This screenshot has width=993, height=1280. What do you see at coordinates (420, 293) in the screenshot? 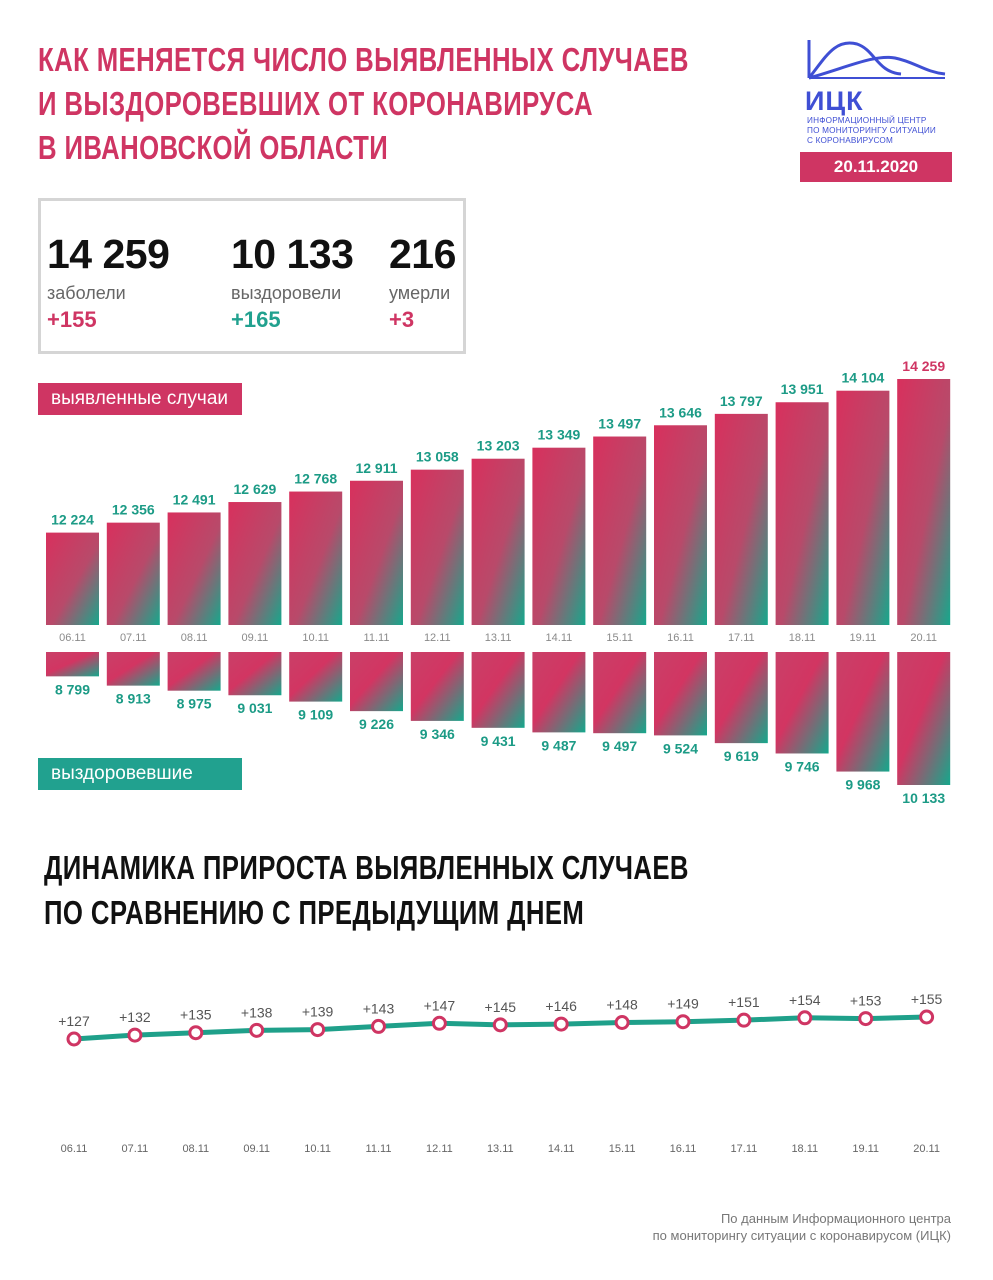
I see `stat-deaths-label: умерли` at bounding box center [420, 293].